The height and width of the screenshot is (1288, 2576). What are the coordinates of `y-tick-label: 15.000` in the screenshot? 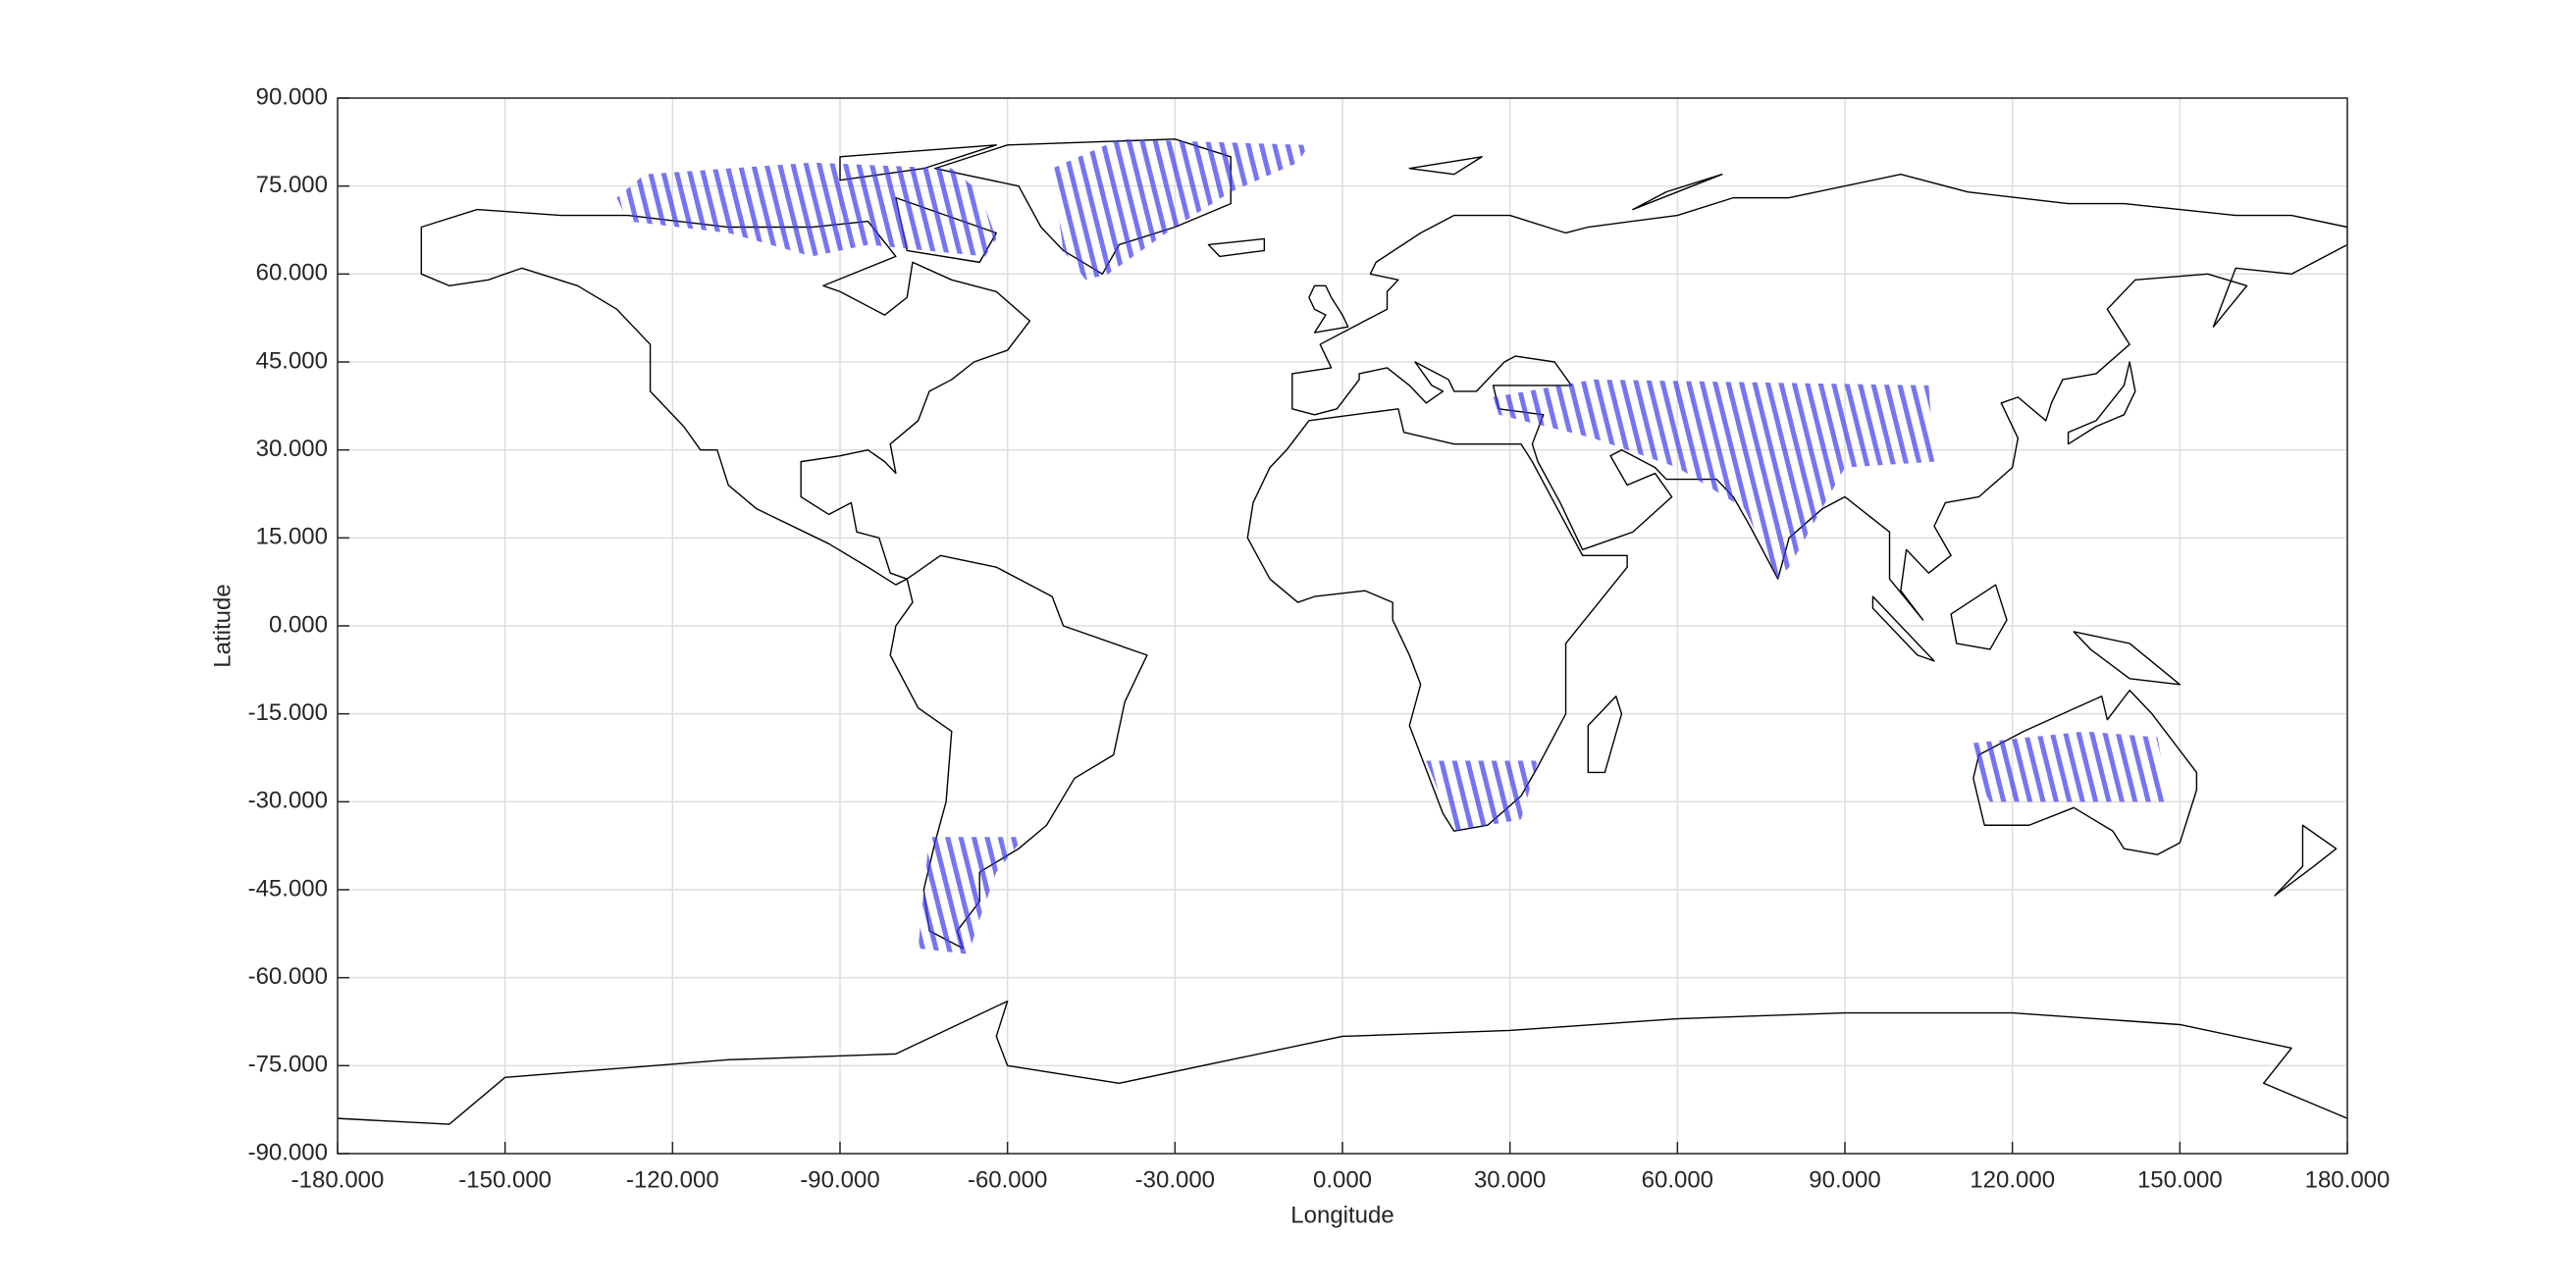 It's located at (292, 537).